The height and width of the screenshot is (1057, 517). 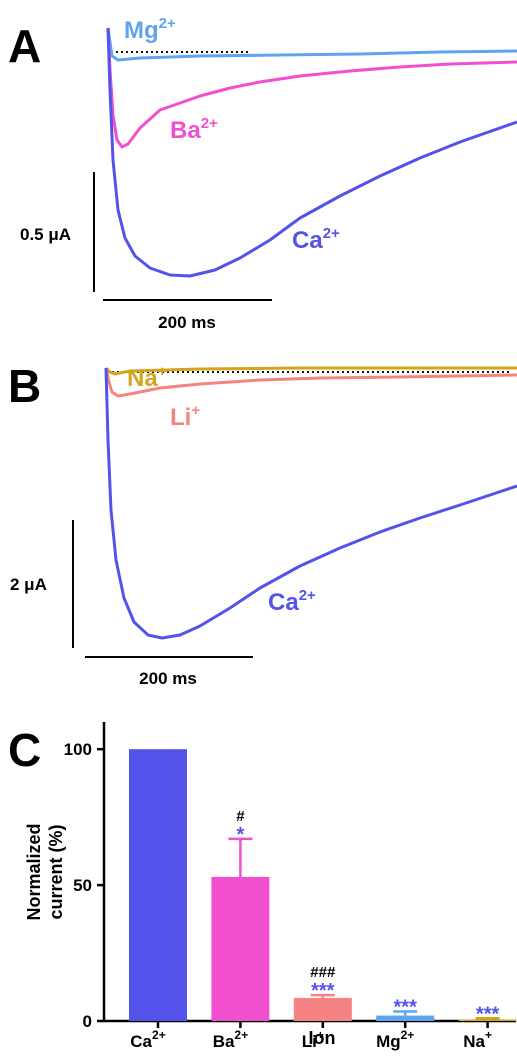 What do you see at coordinates (395, 1039) in the screenshot?
I see `panel-c-x-tick-label-mg: Mg2+` at bounding box center [395, 1039].